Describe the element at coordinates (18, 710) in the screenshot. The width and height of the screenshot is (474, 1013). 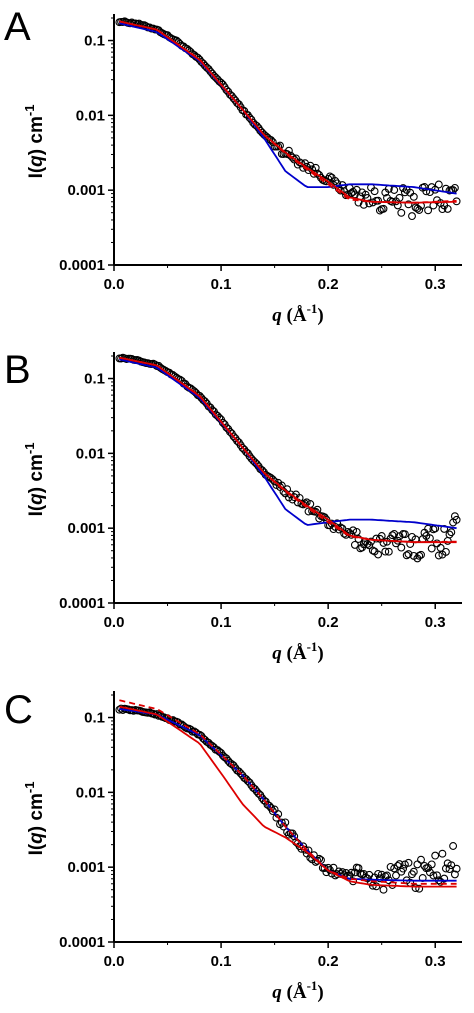
I see `panel-letter: C` at that location.